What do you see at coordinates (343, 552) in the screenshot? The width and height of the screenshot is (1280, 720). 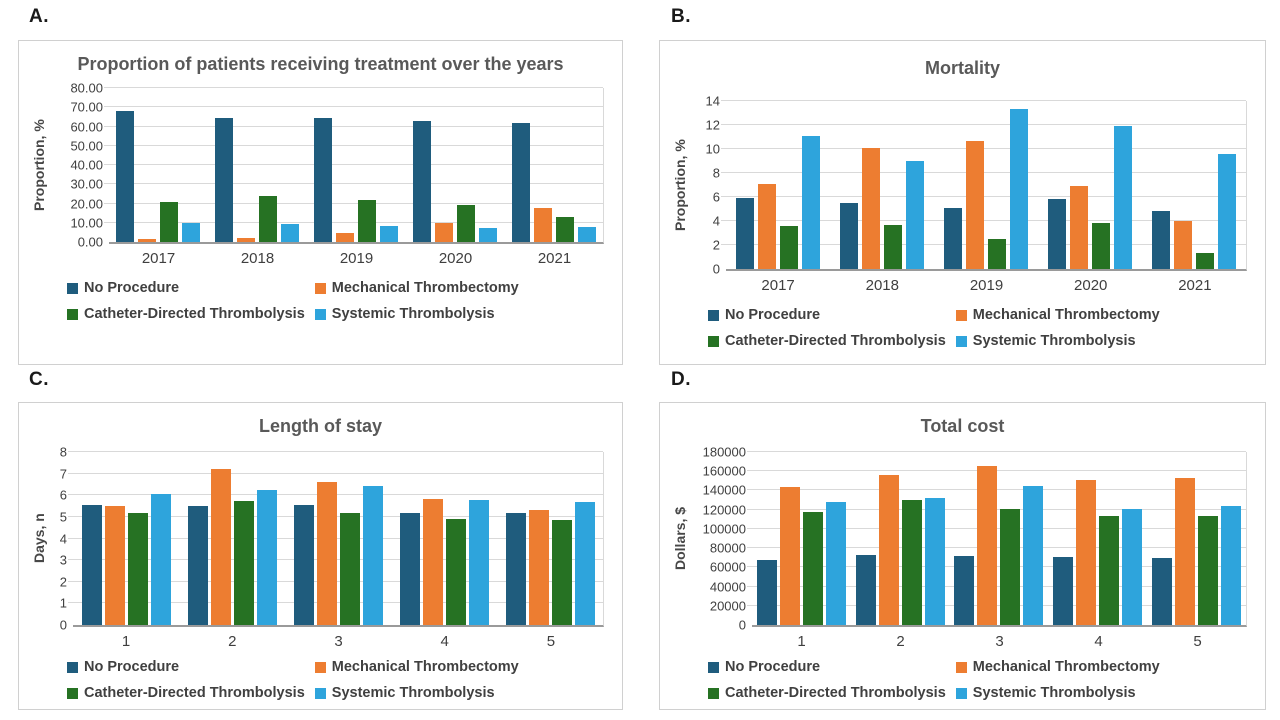 I see `plot-stack: 1 2 3 4 5` at bounding box center [343, 552].